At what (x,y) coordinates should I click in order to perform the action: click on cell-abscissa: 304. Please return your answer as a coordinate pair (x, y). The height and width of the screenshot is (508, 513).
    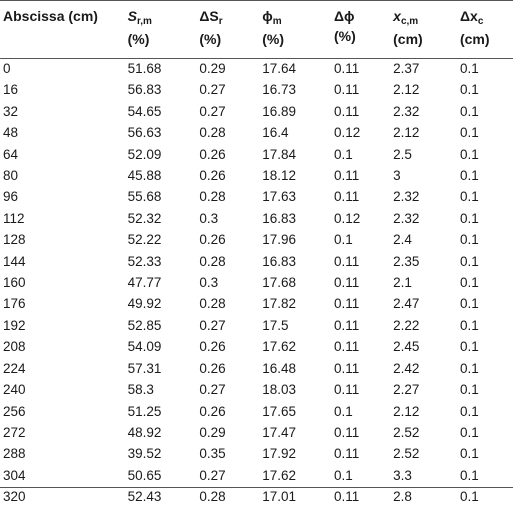
    Looking at the image, I should click on (14, 475).